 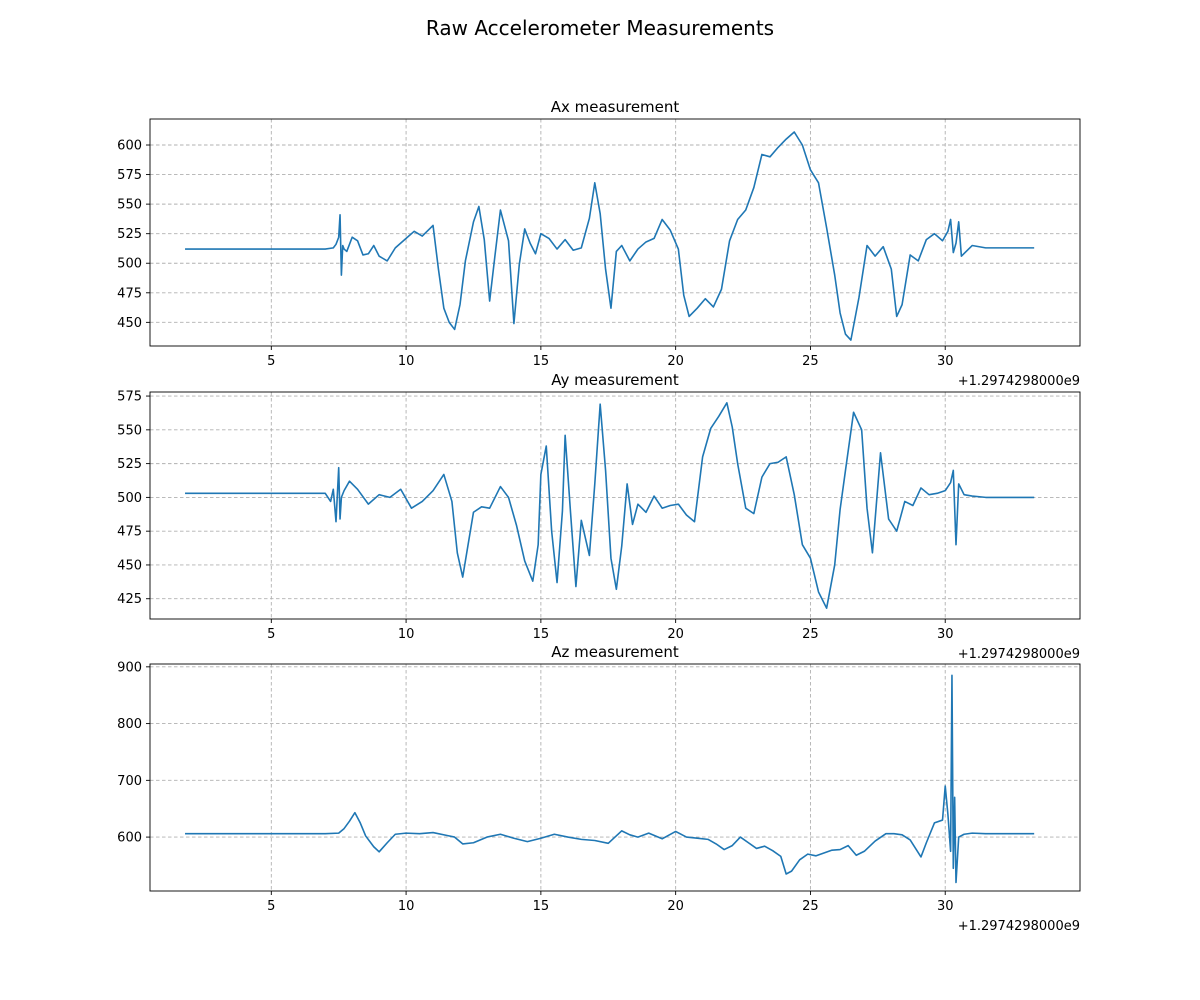 What do you see at coordinates (129, 724) in the screenshot?
I see `y-tick-label: 800` at bounding box center [129, 724].